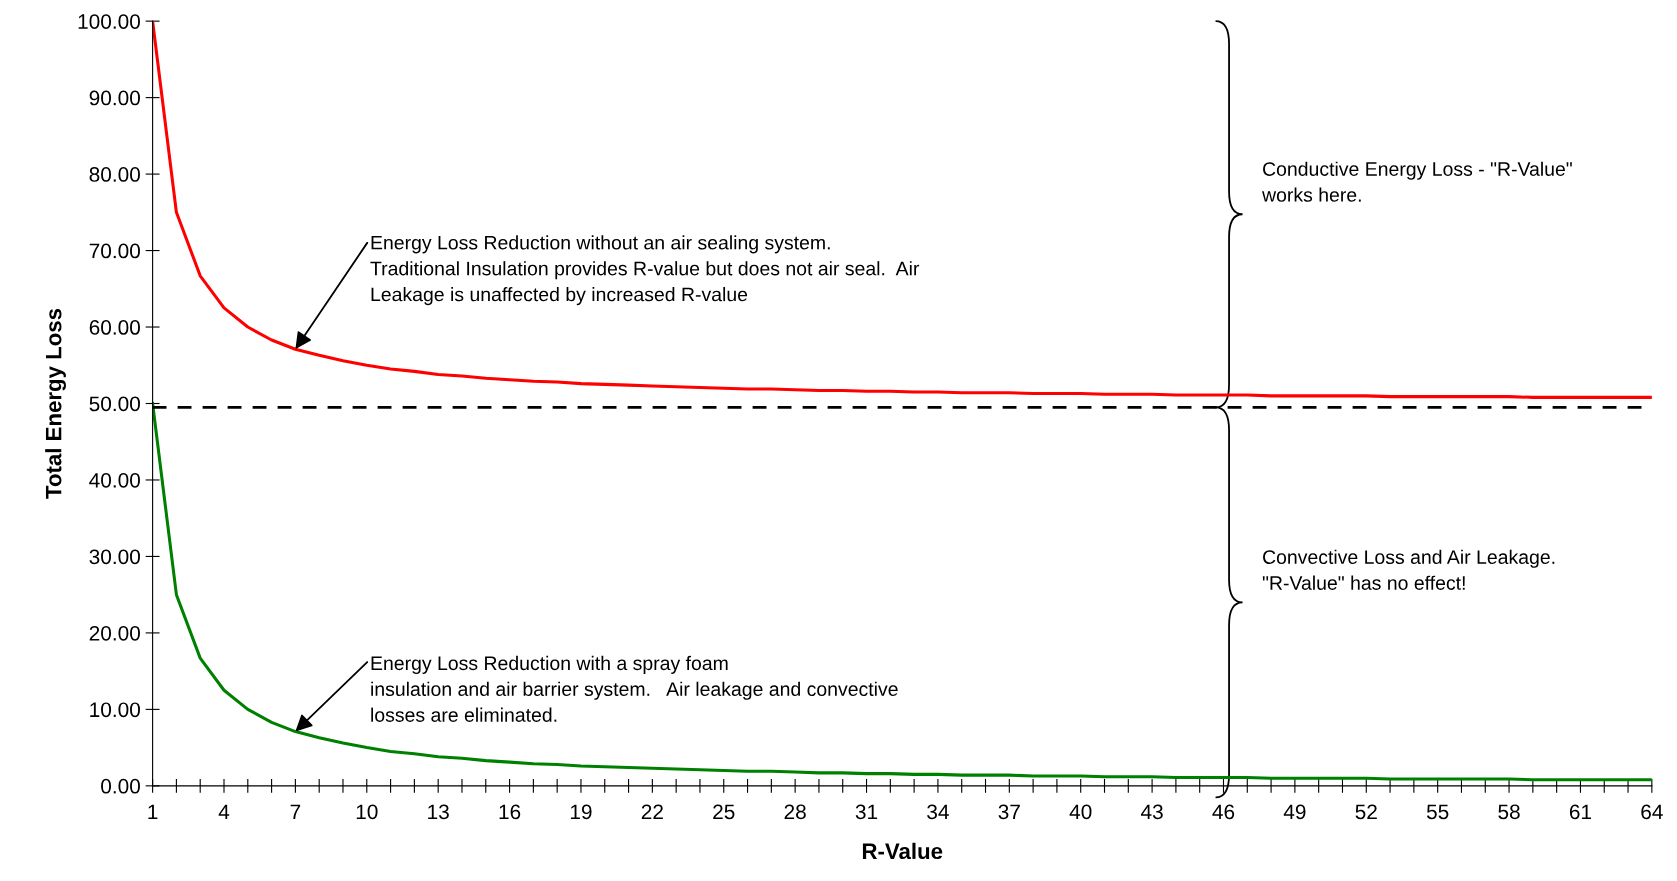 The width and height of the screenshot is (1677, 881). What do you see at coordinates (115, 710) in the screenshot?
I see `y-tick-label: 10.00` at bounding box center [115, 710].